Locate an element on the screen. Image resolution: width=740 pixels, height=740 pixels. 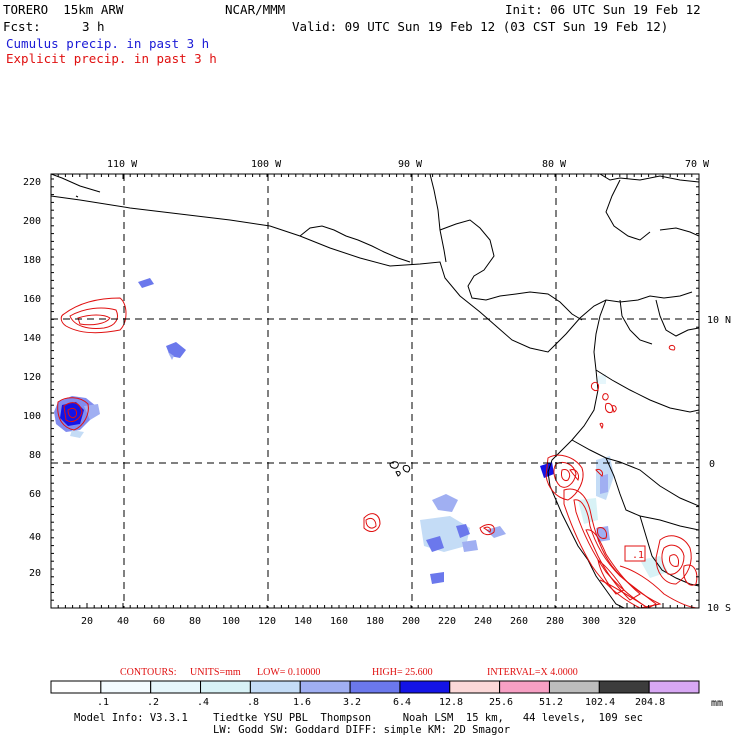
y-tick-label: 20 is located at coordinates (35, 573).